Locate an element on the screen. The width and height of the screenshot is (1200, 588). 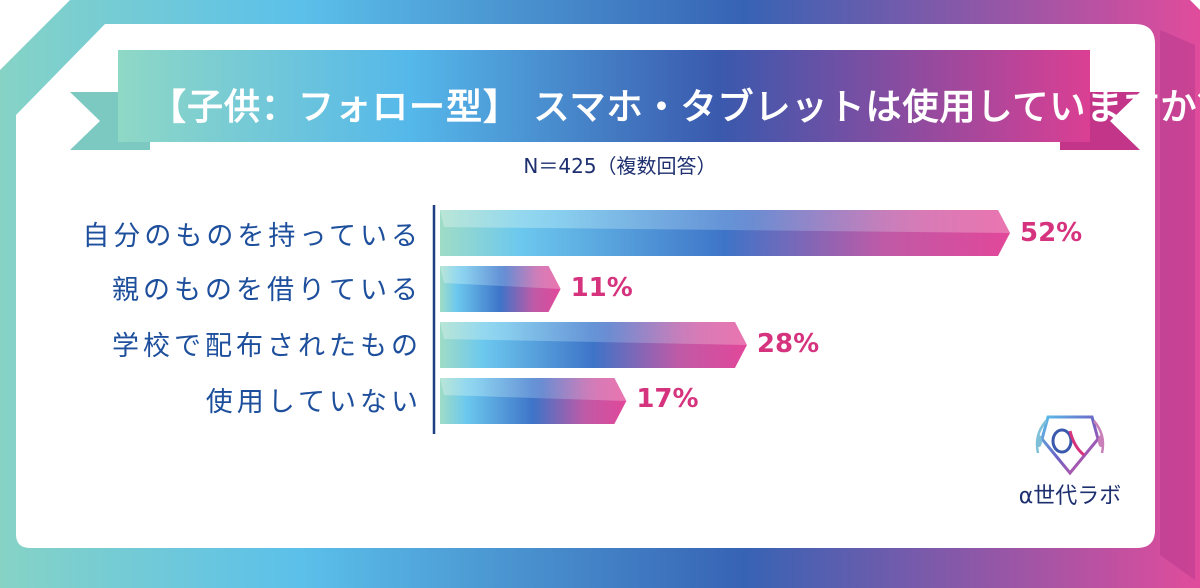
category-label: 使用していない is located at coordinates (313, 402).